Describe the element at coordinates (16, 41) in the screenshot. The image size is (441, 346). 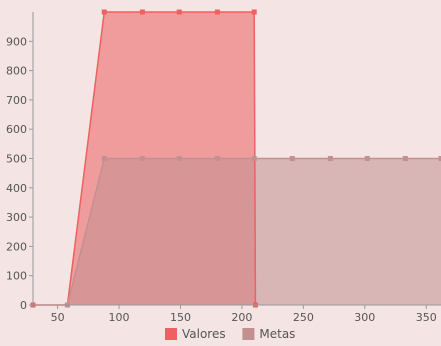
I see `y-tick-label: 900` at that location.